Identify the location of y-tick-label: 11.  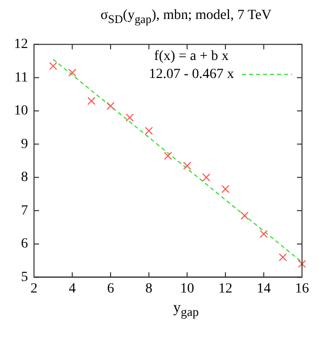
(21, 78).